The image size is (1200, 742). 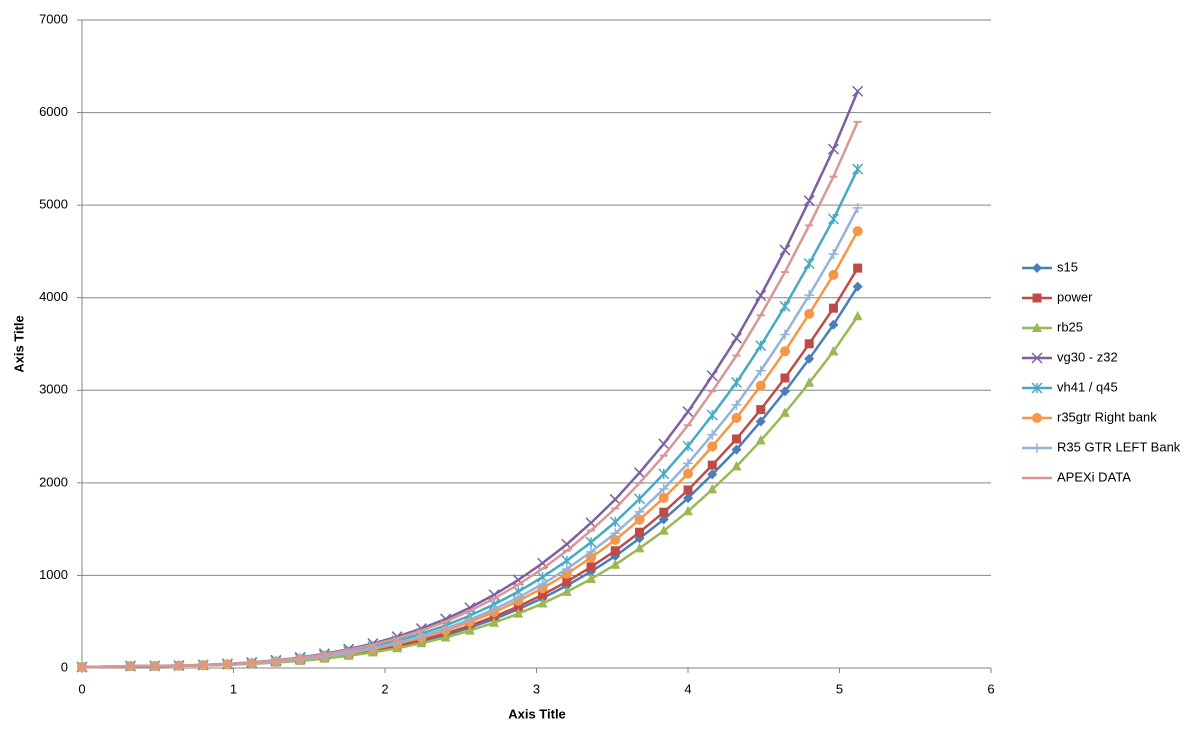 I want to click on legend-item: s15, so click(x=1050, y=266).